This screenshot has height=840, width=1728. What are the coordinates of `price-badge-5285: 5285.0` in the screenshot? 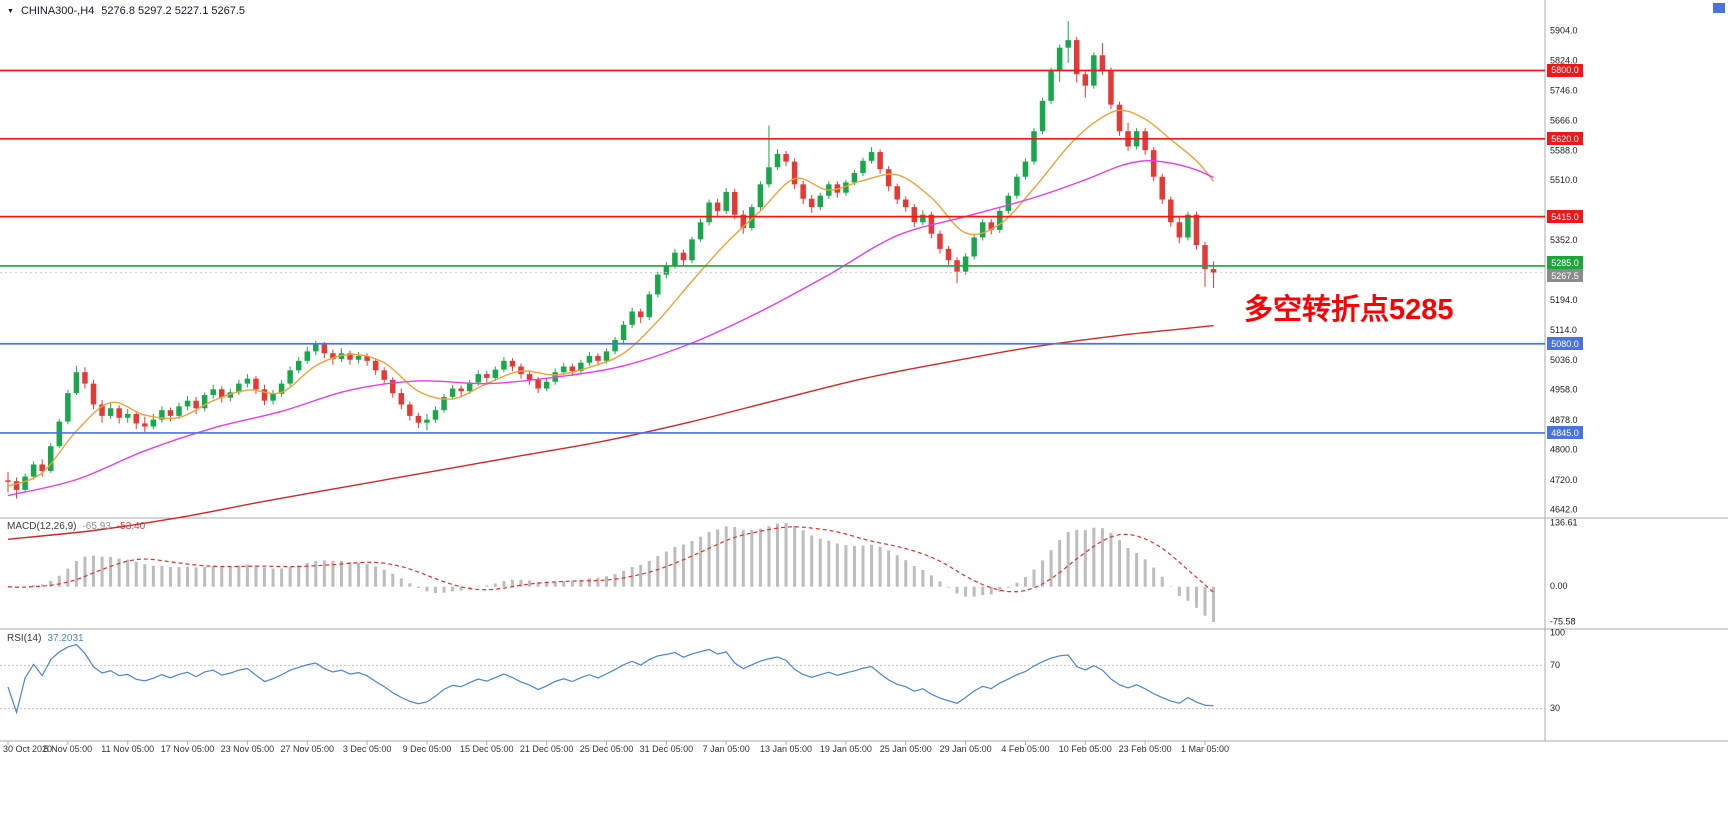 It's located at (1565, 263).